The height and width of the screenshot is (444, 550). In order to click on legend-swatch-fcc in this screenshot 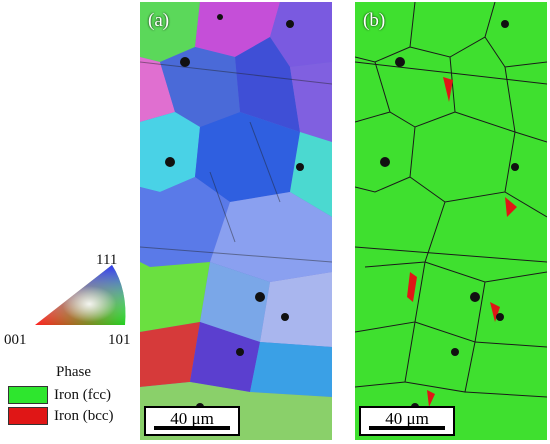, I will do `click(28, 395)`.